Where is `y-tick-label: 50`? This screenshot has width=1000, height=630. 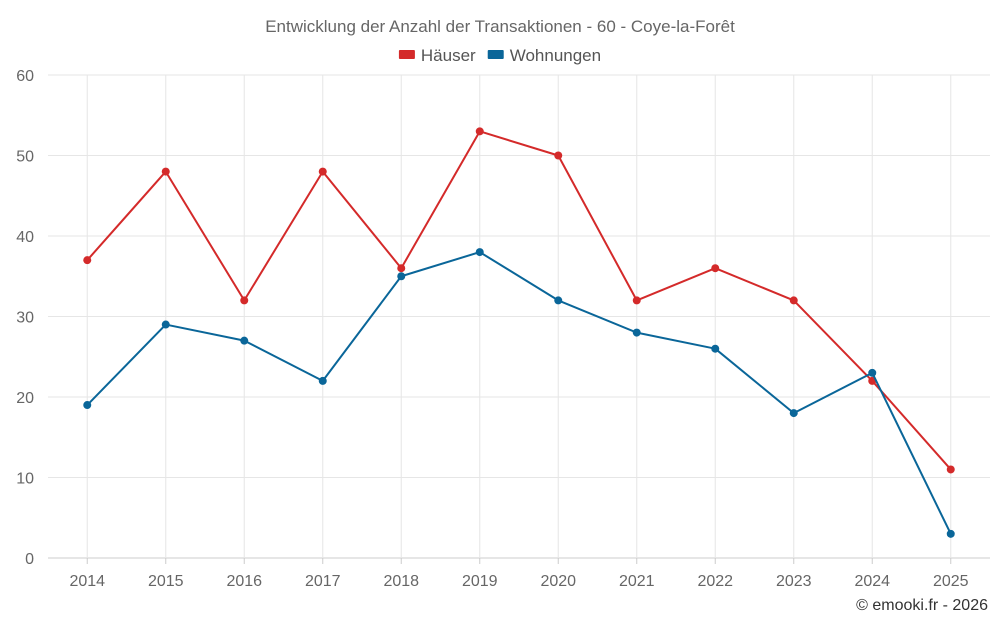 y-tick-label: 50 is located at coordinates (25, 157).